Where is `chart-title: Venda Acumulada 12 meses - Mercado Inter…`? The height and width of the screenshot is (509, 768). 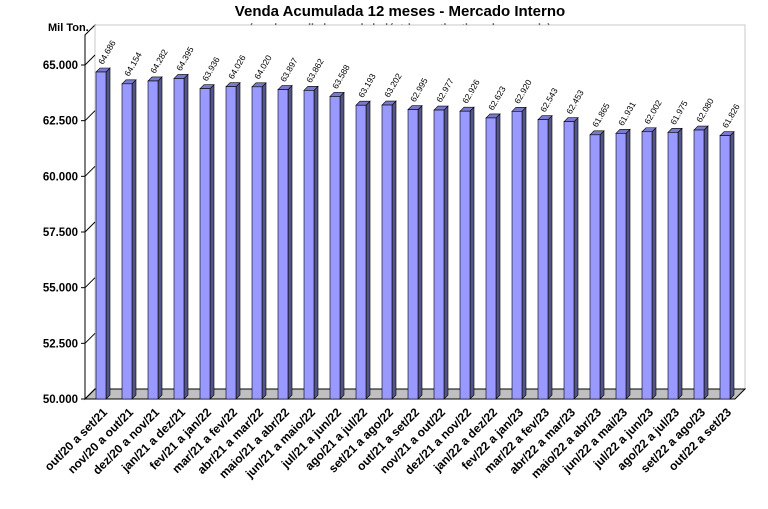
chart-title: Venda Acumulada 12 meses - Mercado Inter… is located at coordinates (400, 11).